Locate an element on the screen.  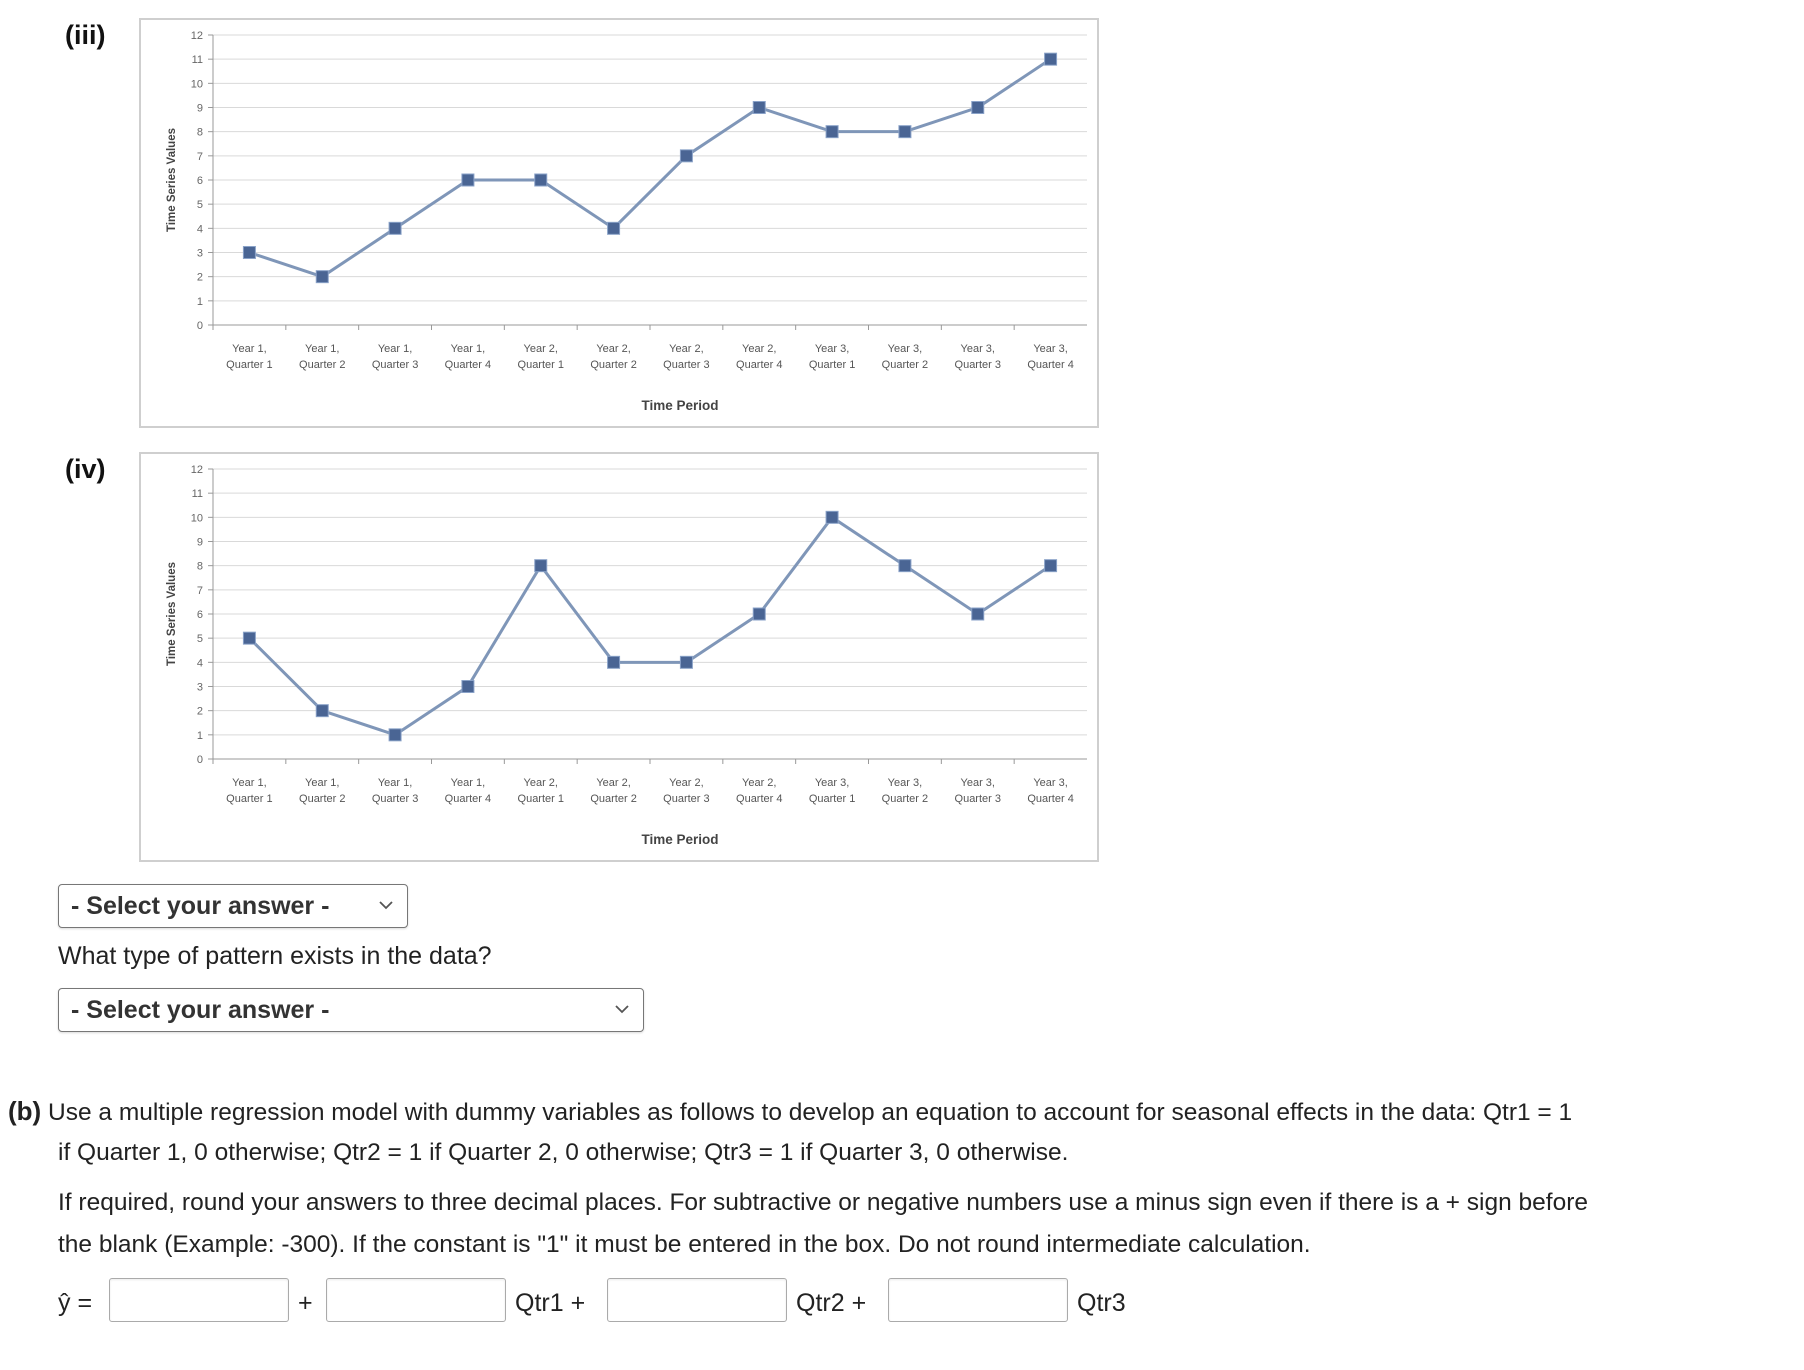
answer-select-1: - Select your answer - is located at coordinates (233, 906).